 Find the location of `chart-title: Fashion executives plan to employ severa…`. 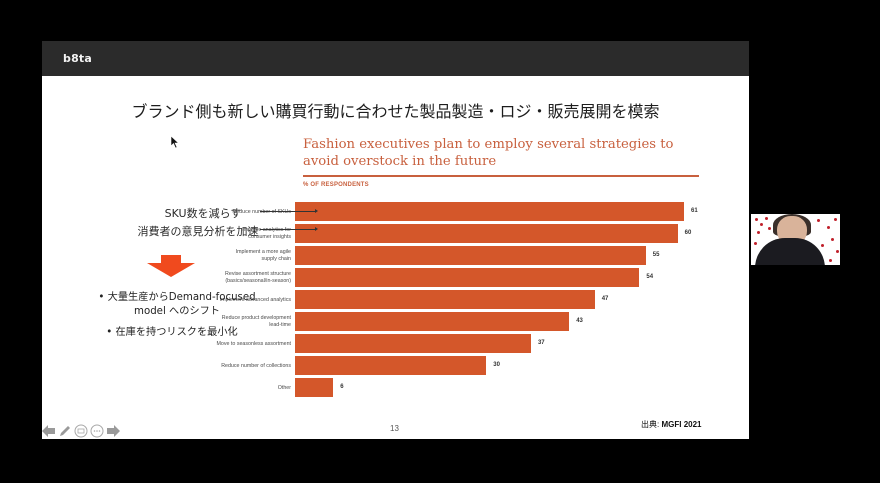

chart-title: Fashion executives plan to employ severa… is located at coordinates (488, 153).